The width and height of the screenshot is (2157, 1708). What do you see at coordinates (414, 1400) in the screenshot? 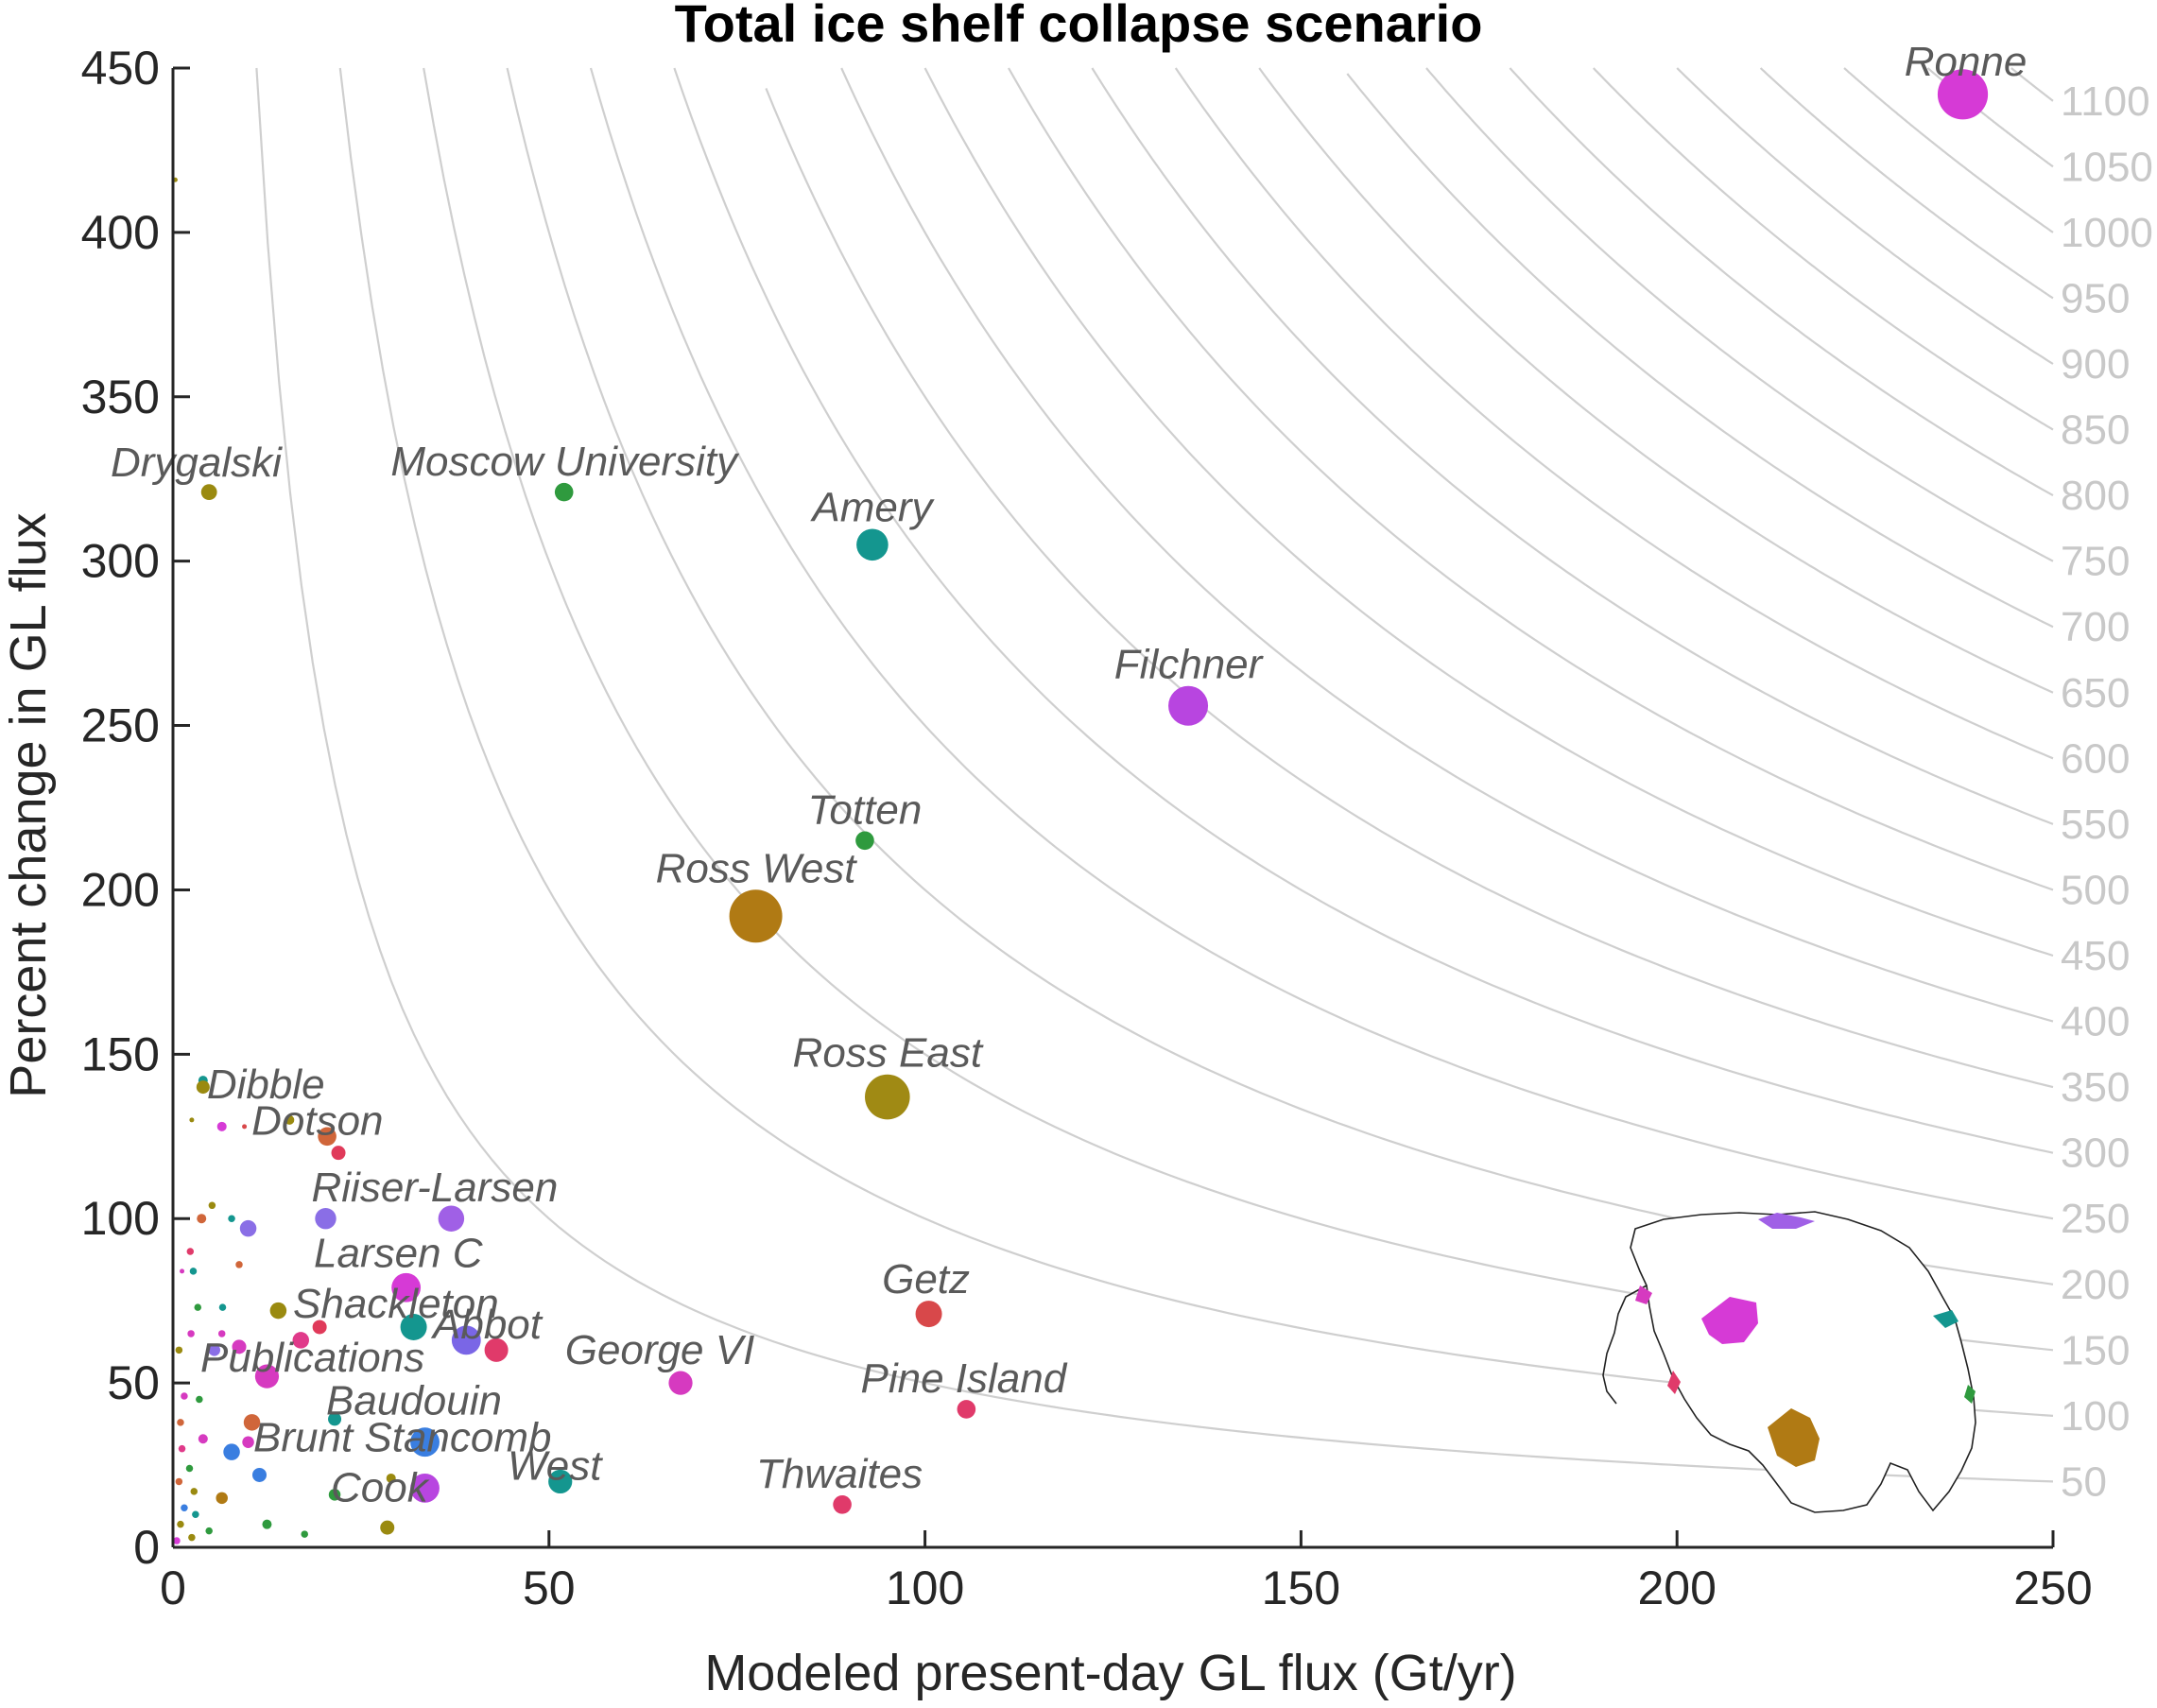
I see `point-label: Baudouin` at bounding box center [414, 1400].